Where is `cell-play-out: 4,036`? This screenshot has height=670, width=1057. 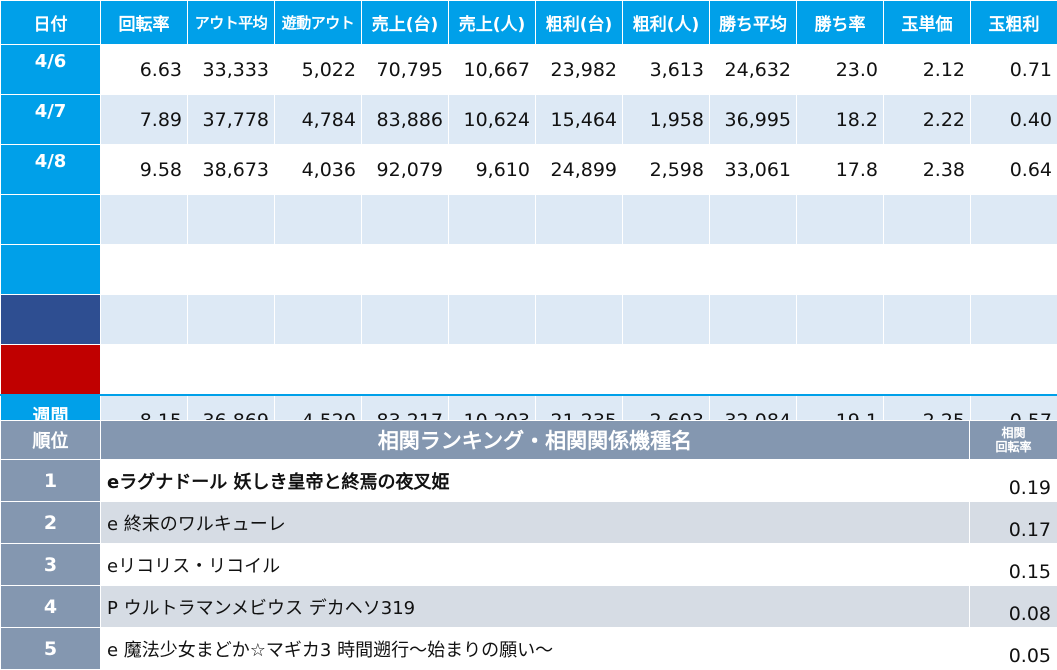 cell-play-out: 4,036 is located at coordinates (318, 170).